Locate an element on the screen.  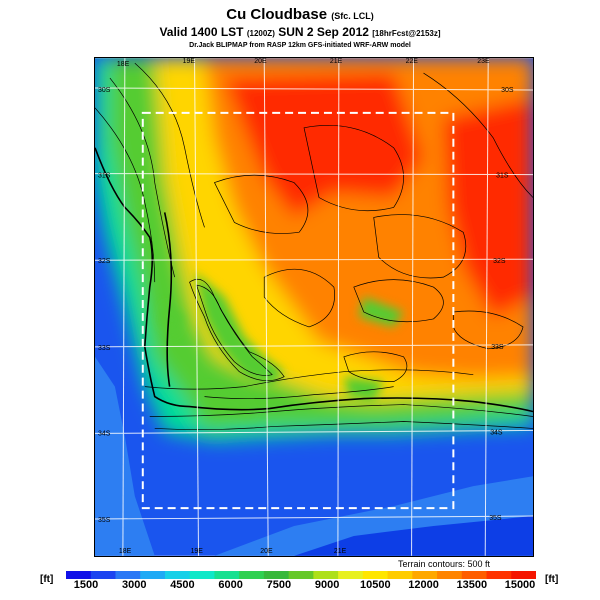
map-title: Cu Cloudbase (Sfc. LCL) is located at coordinates (300, 15).